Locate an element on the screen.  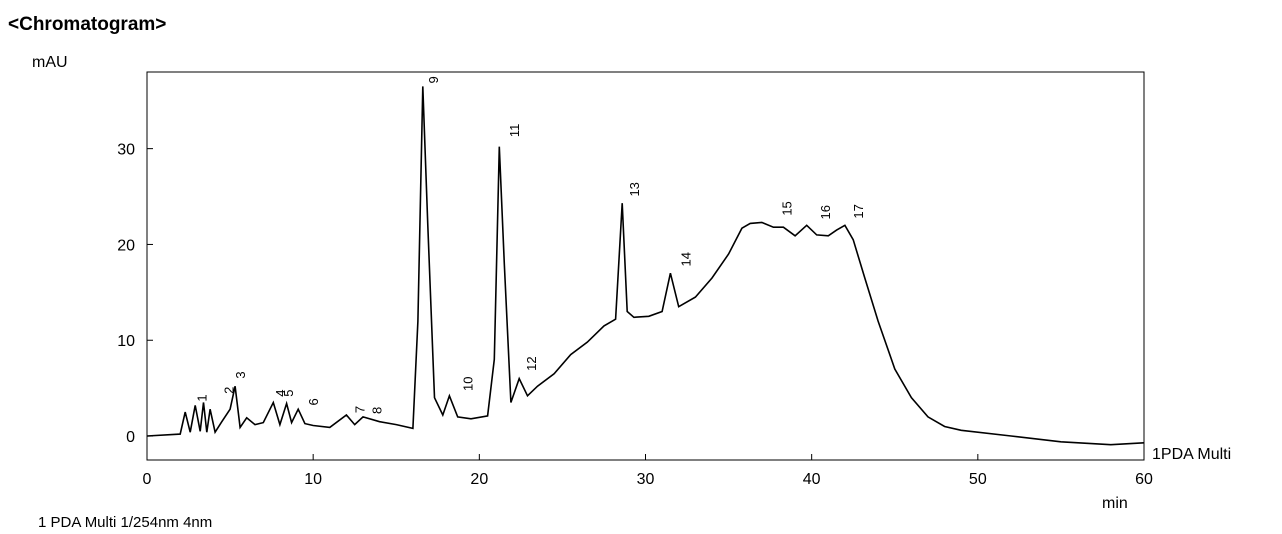
peak-label: 9 is located at coordinates (433, 79).